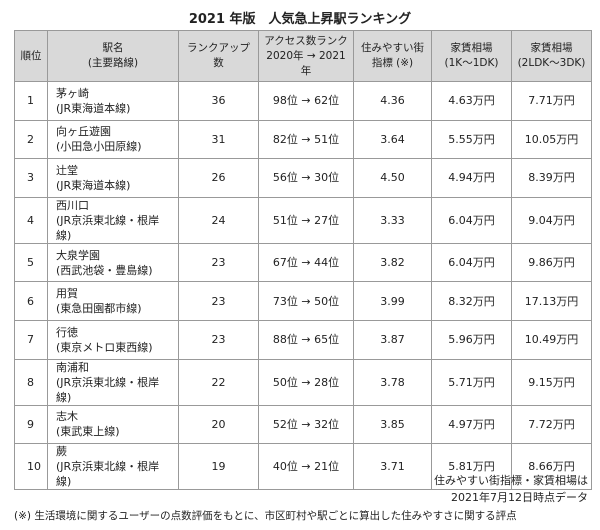 The width and height of the screenshot is (600, 530). I want to click on header-text: (1K～1DK), so click(471, 63).